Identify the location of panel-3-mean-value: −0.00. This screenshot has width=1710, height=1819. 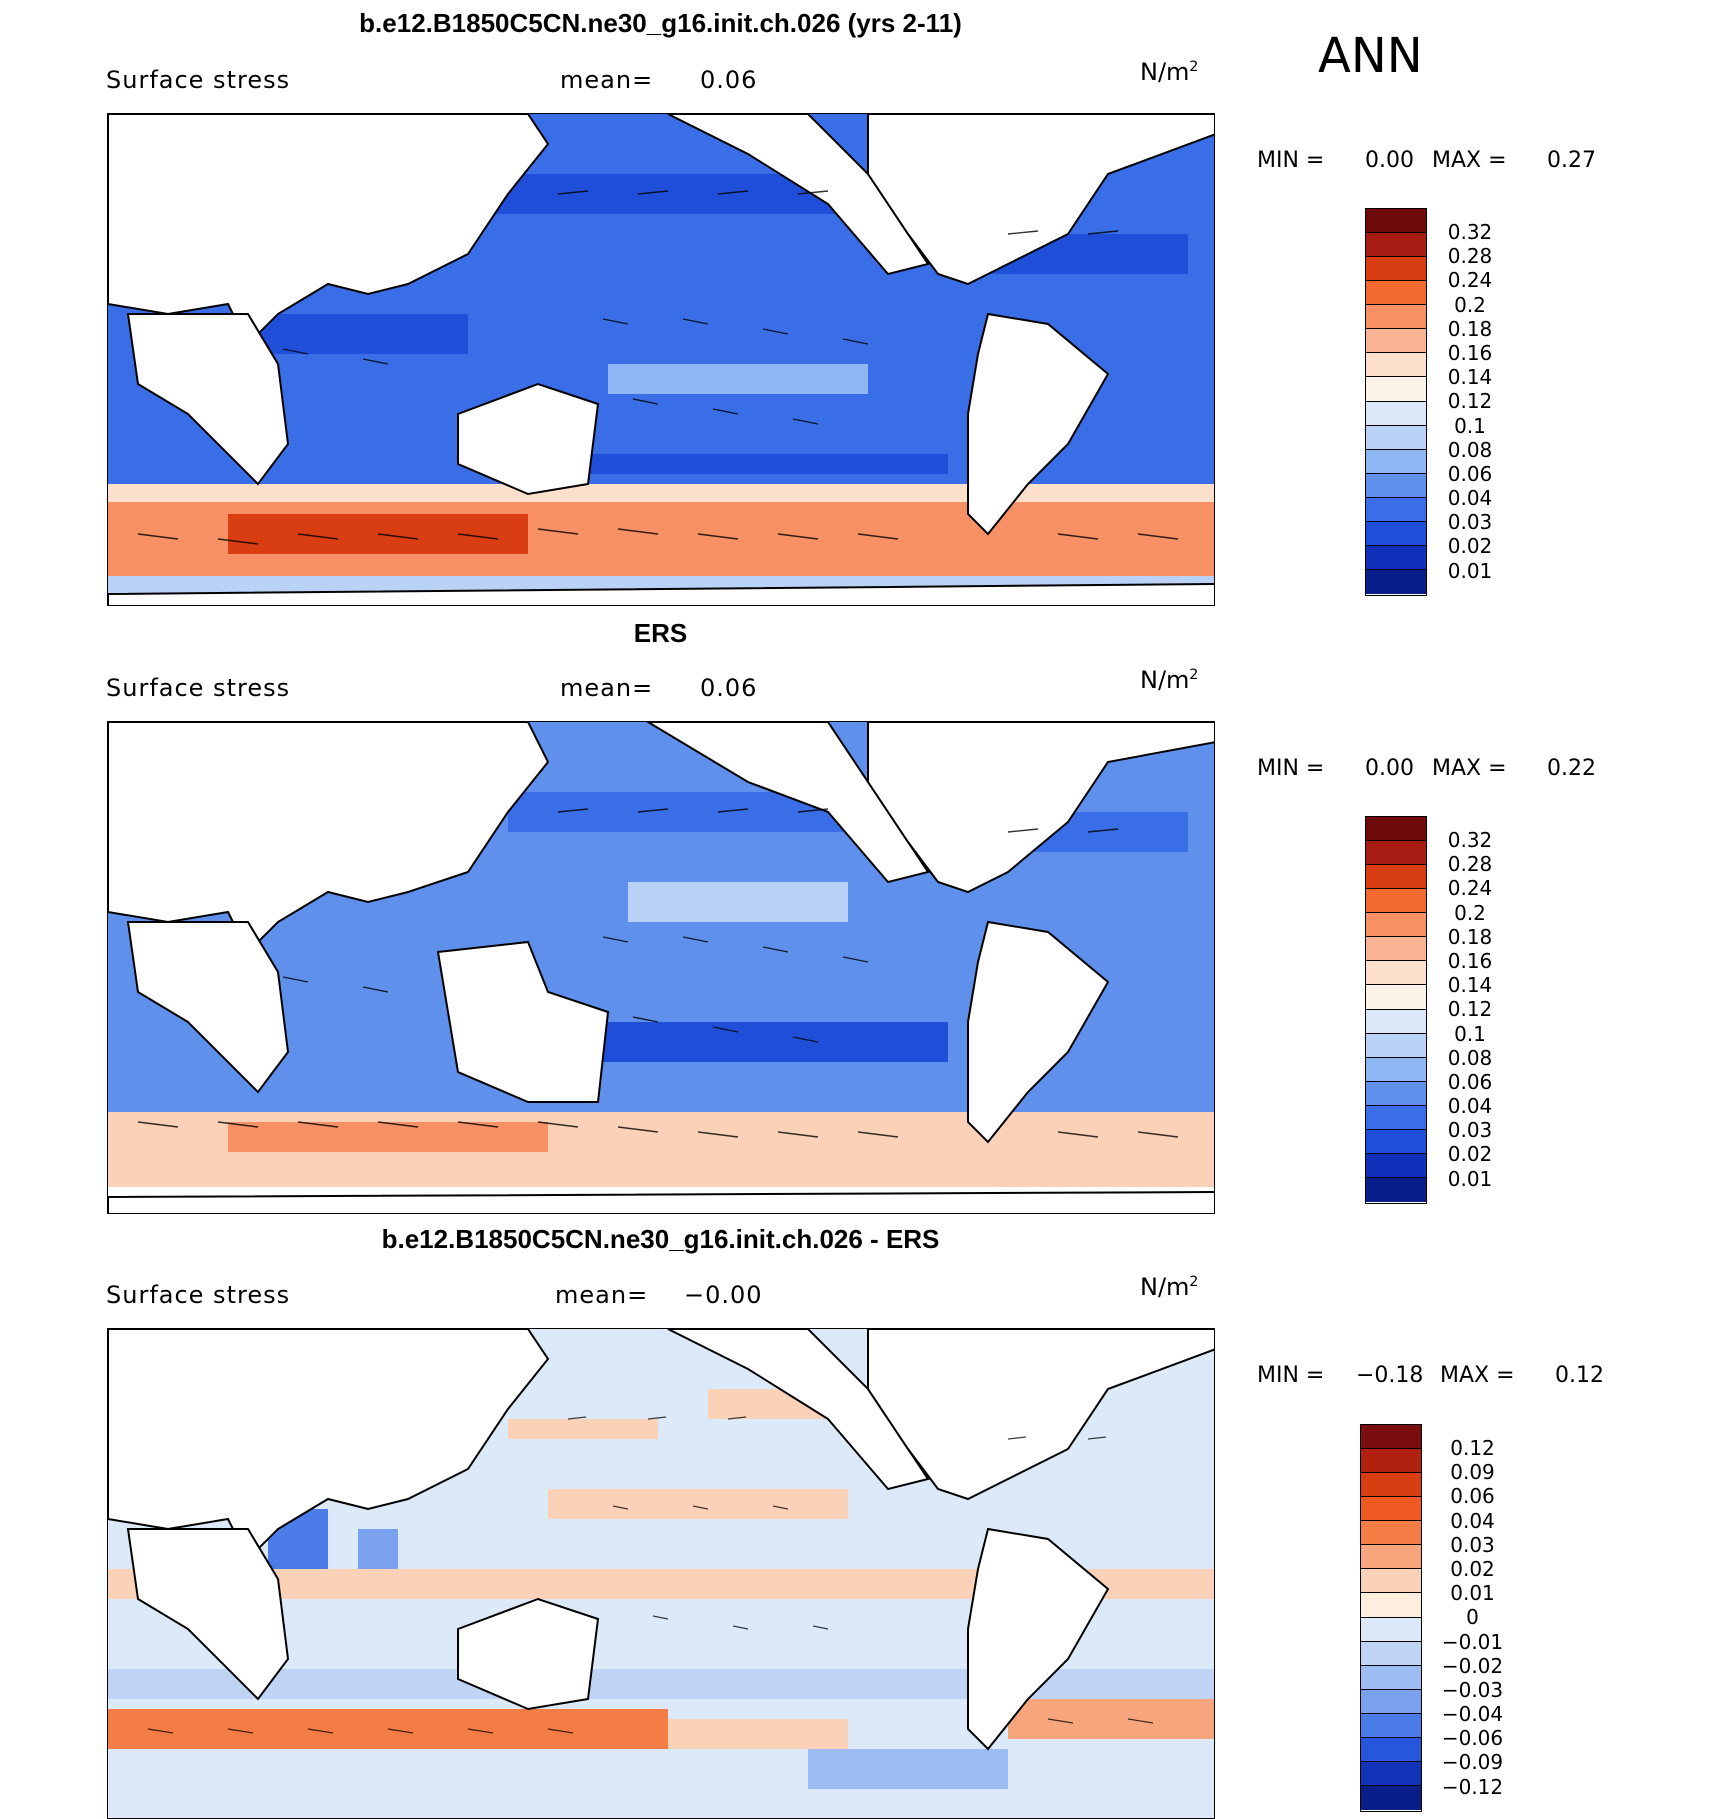
(723, 1295).